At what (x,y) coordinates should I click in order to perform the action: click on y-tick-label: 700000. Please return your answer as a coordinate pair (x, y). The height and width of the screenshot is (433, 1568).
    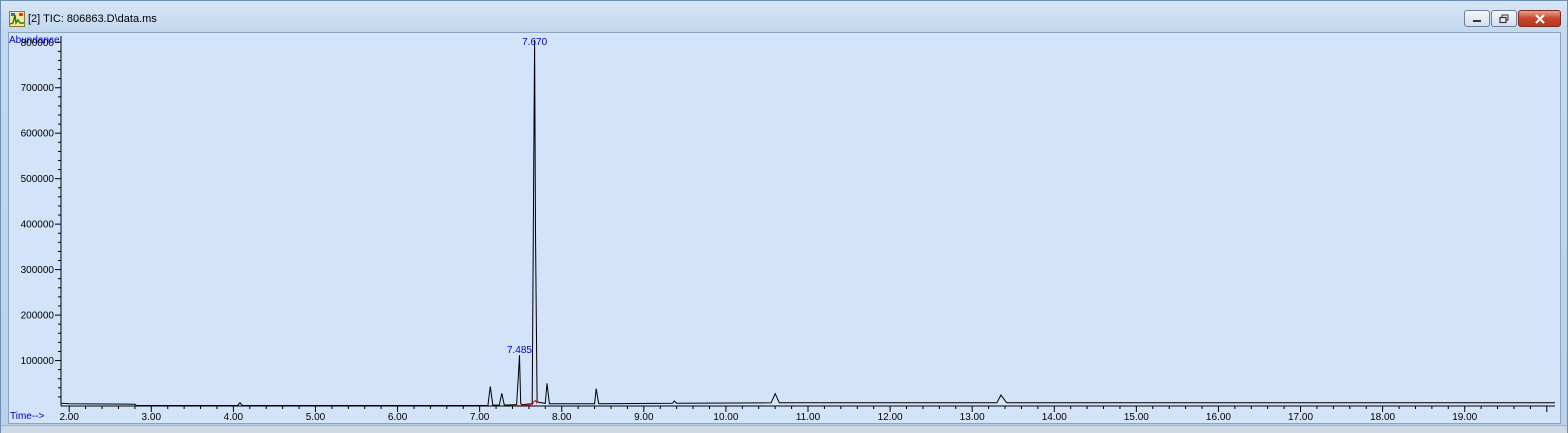
    Looking at the image, I should click on (38, 88).